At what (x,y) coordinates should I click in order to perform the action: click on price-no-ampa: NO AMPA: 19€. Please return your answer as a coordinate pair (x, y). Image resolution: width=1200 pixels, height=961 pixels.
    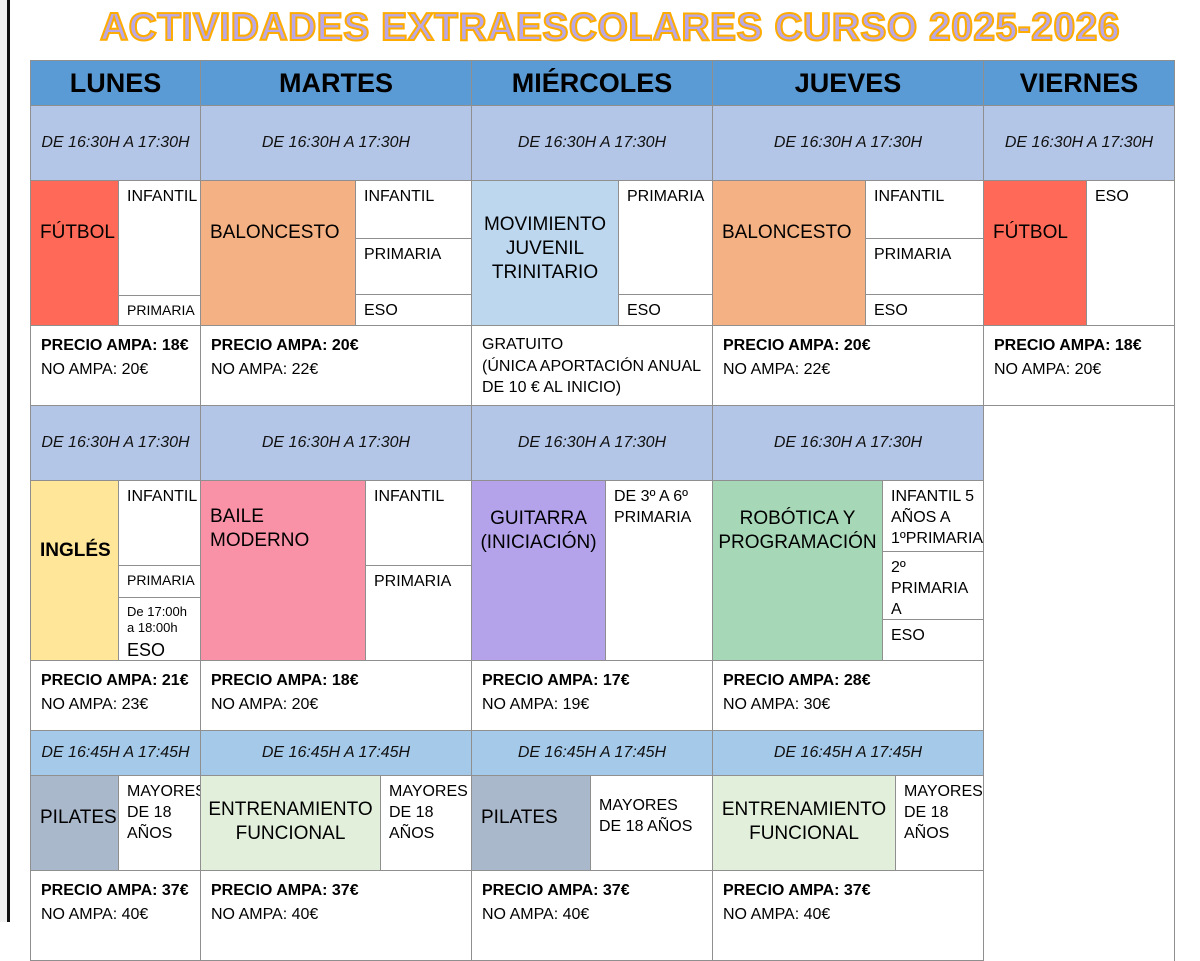
    Looking at the image, I should click on (536, 704).